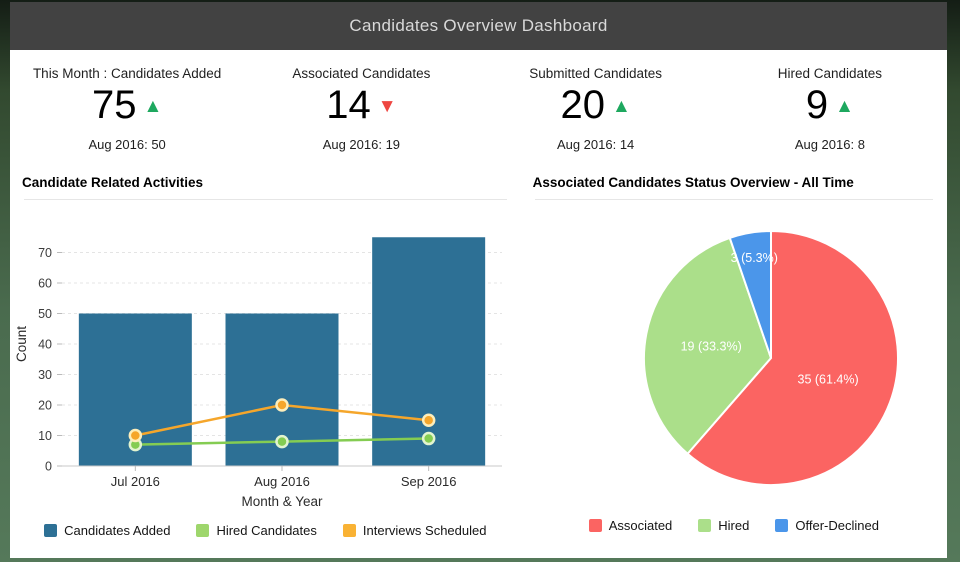  What do you see at coordinates (817, 105) in the screenshot?
I see `kpi-value: 9` at bounding box center [817, 105].